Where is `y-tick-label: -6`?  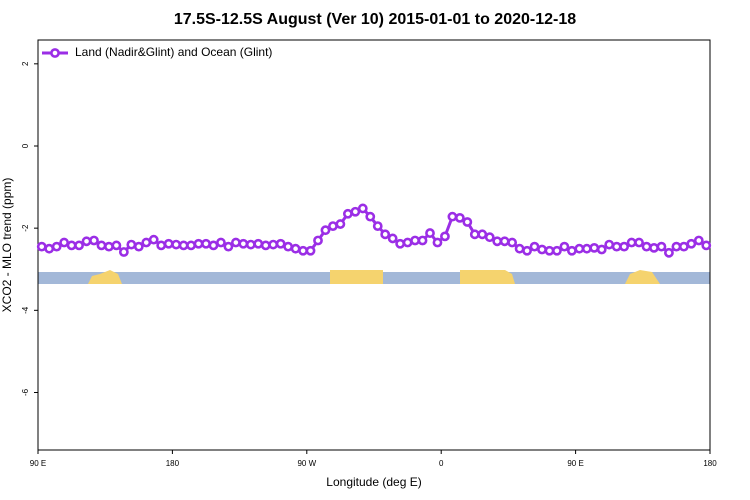 y-tick-label: -6 is located at coordinates (25, 392).